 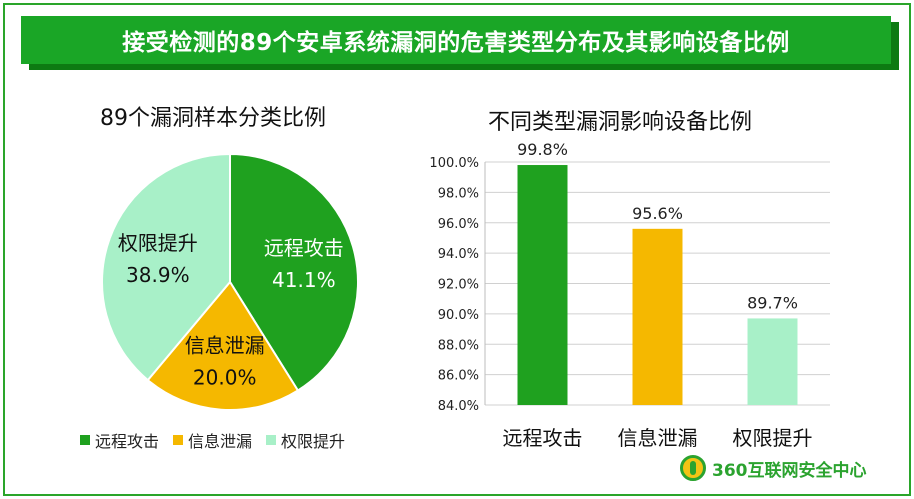 What do you see at coordinates (458, 376) in the screenshot?
I see `bar-y-tick-label: 86.0%` at bounding box center [458, 376].